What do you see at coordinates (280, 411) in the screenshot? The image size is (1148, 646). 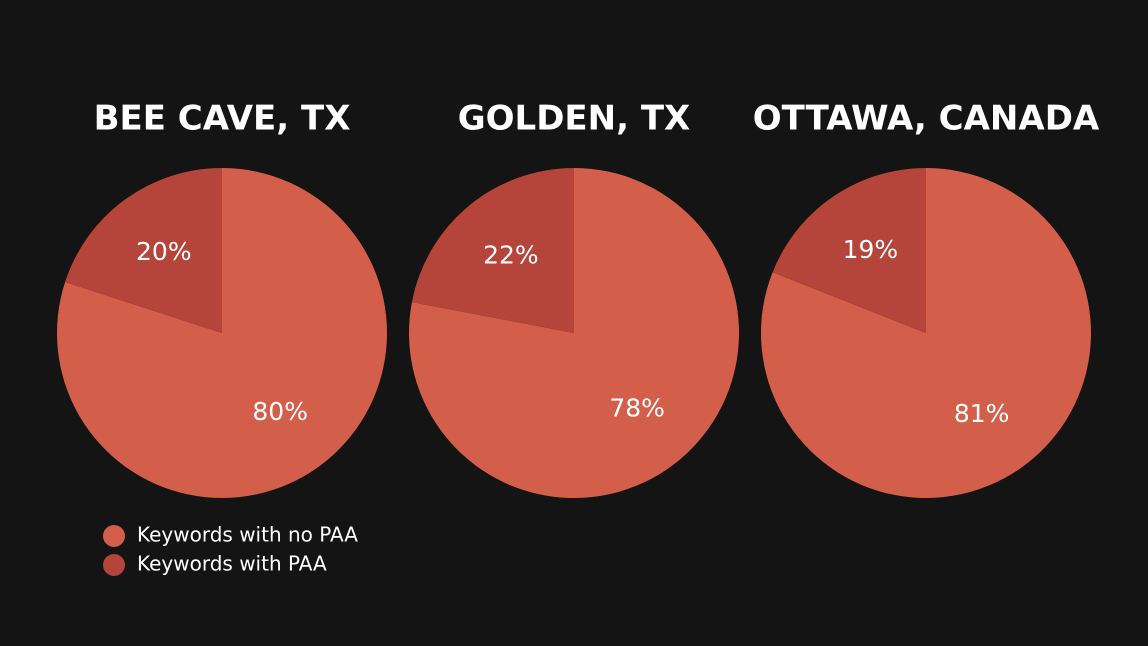 I see `data-label: 80%` at bounding box center [280, 411].